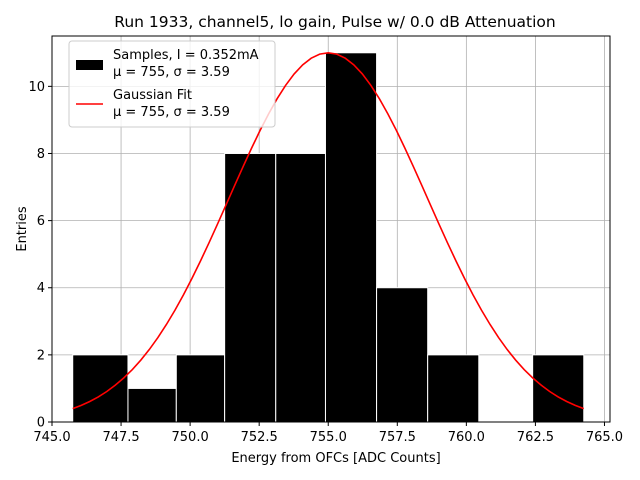 This screenshot has height=480, width=640. What do you see at coordinates (22, 229) in the screenshot?
I see `y-axis-label: Entries` at bounding box center [22, 229].